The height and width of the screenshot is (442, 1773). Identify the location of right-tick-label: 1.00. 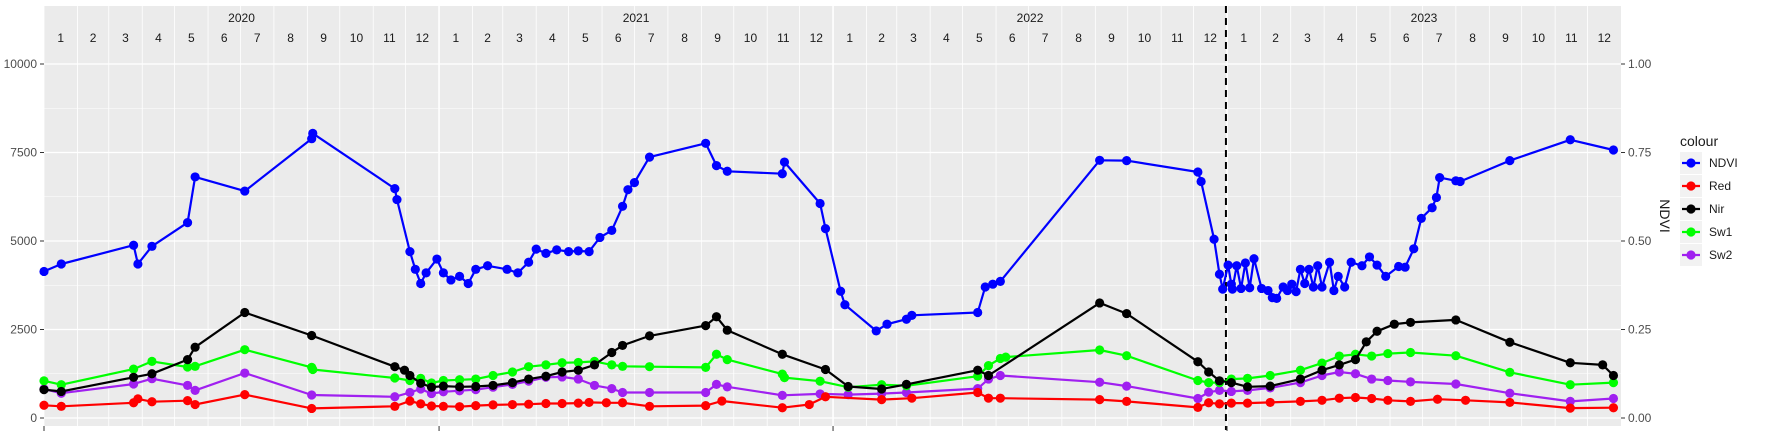
(1640, 64).